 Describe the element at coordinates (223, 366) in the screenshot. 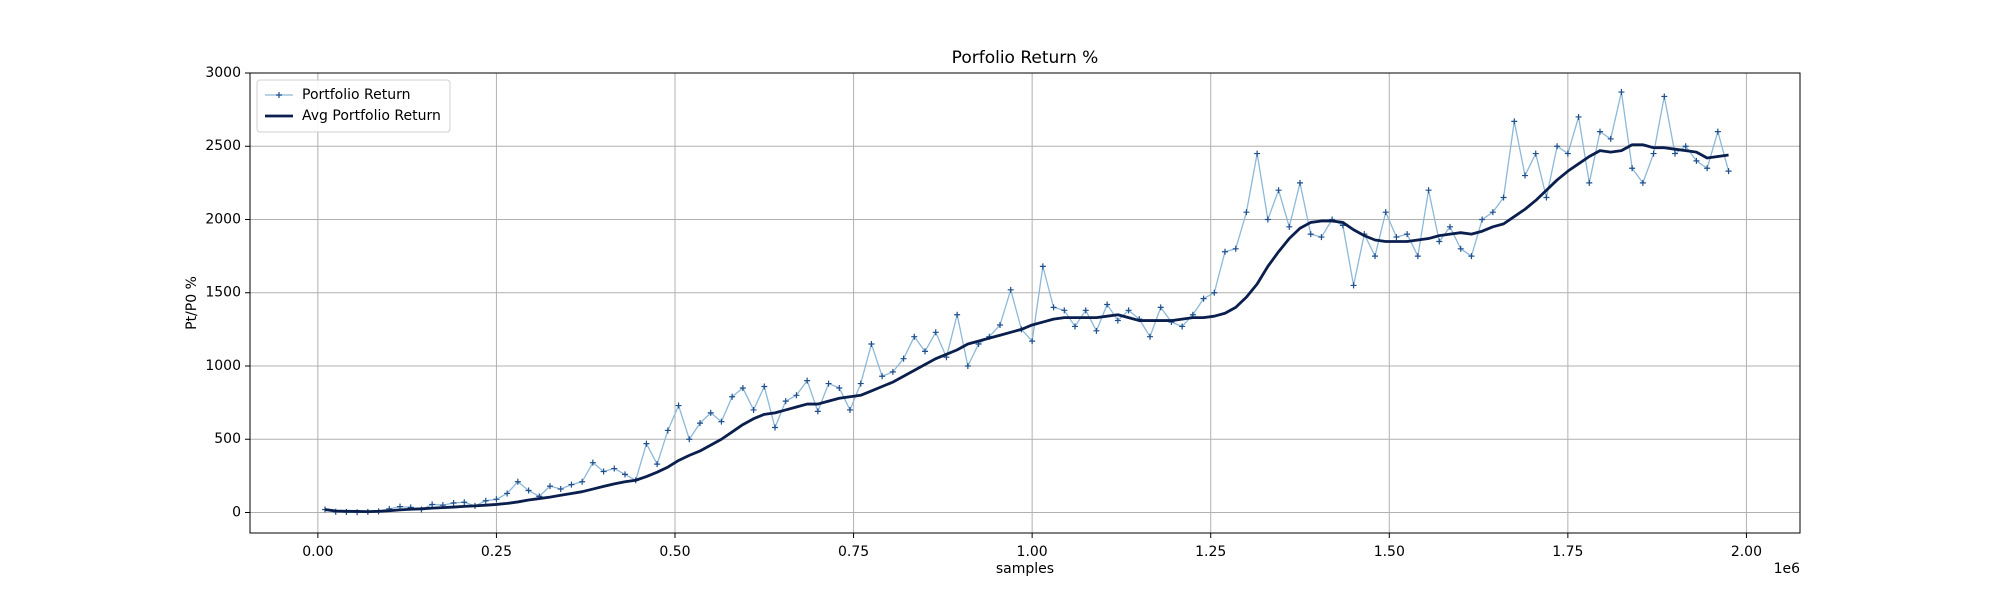

I see `y-tick-label: 1000` at that location.